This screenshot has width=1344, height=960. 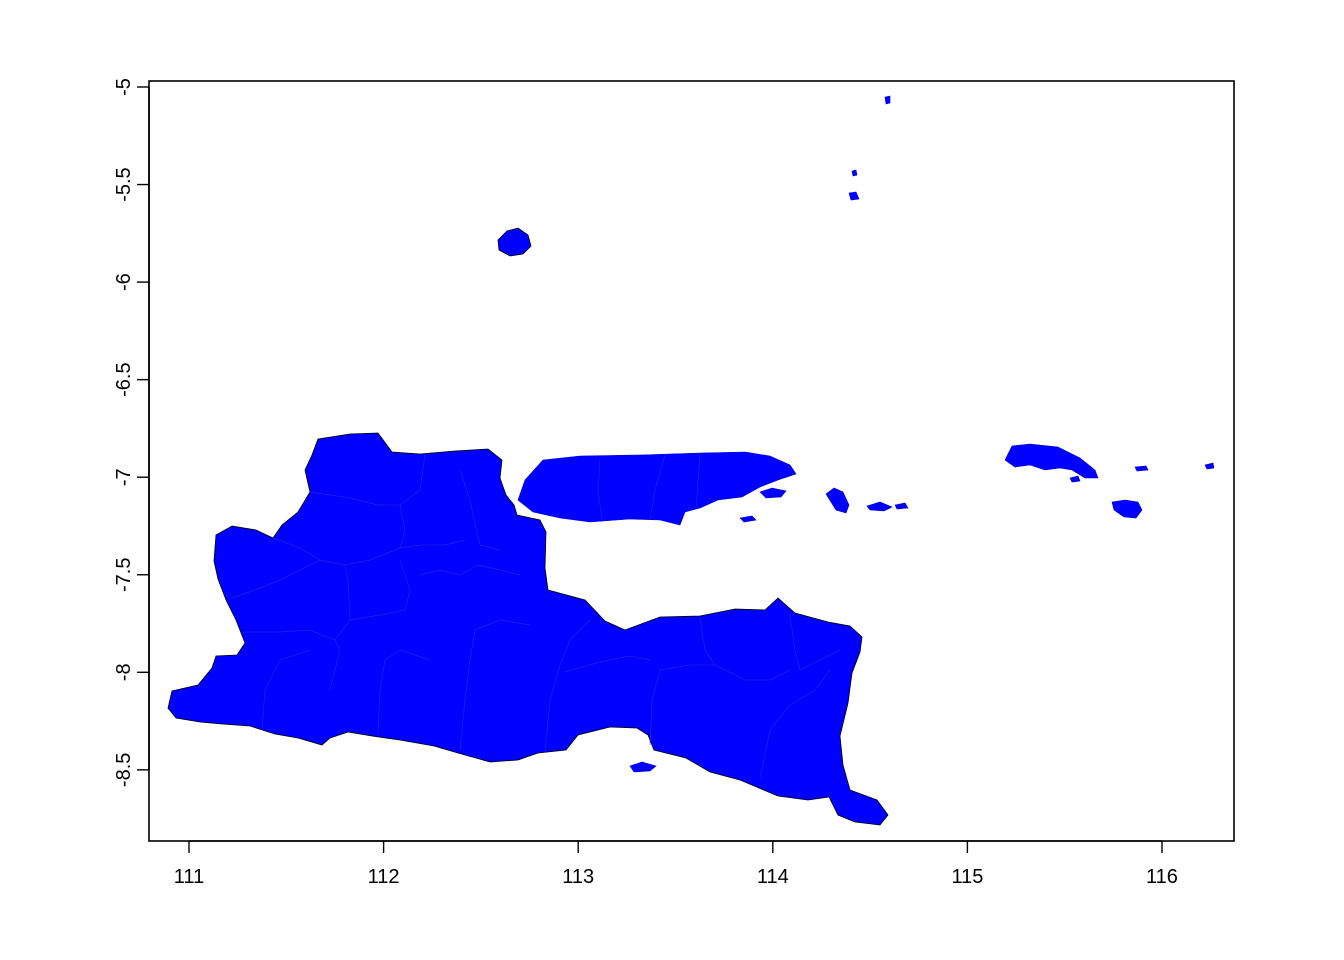 What do you see at coordinates (578, 877) in the screenshot?
I see `x-tick-label: 113` at bounding box center [578, 877].